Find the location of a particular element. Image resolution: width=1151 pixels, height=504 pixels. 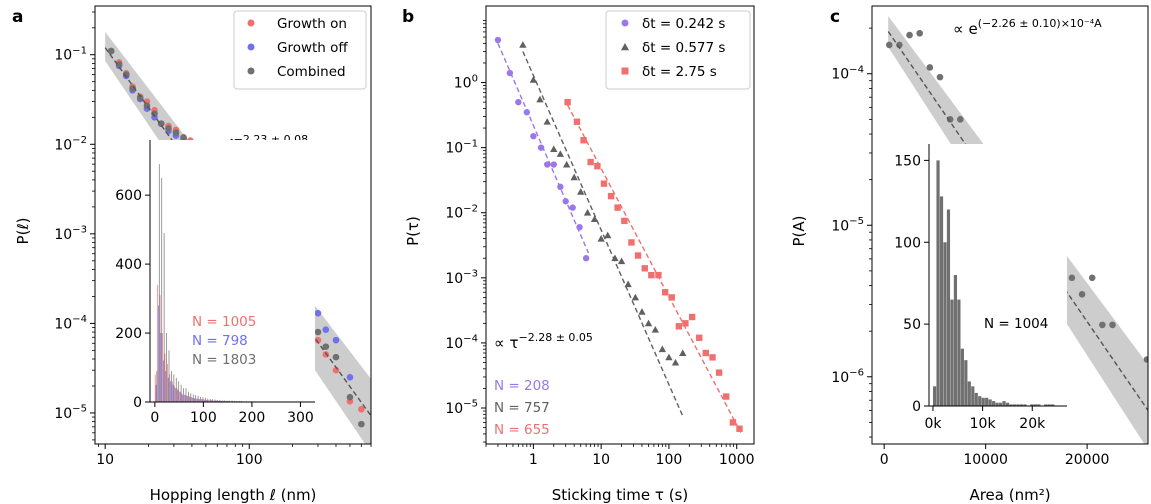

legend-entry: Growth on is located at coordinates (312, 24).